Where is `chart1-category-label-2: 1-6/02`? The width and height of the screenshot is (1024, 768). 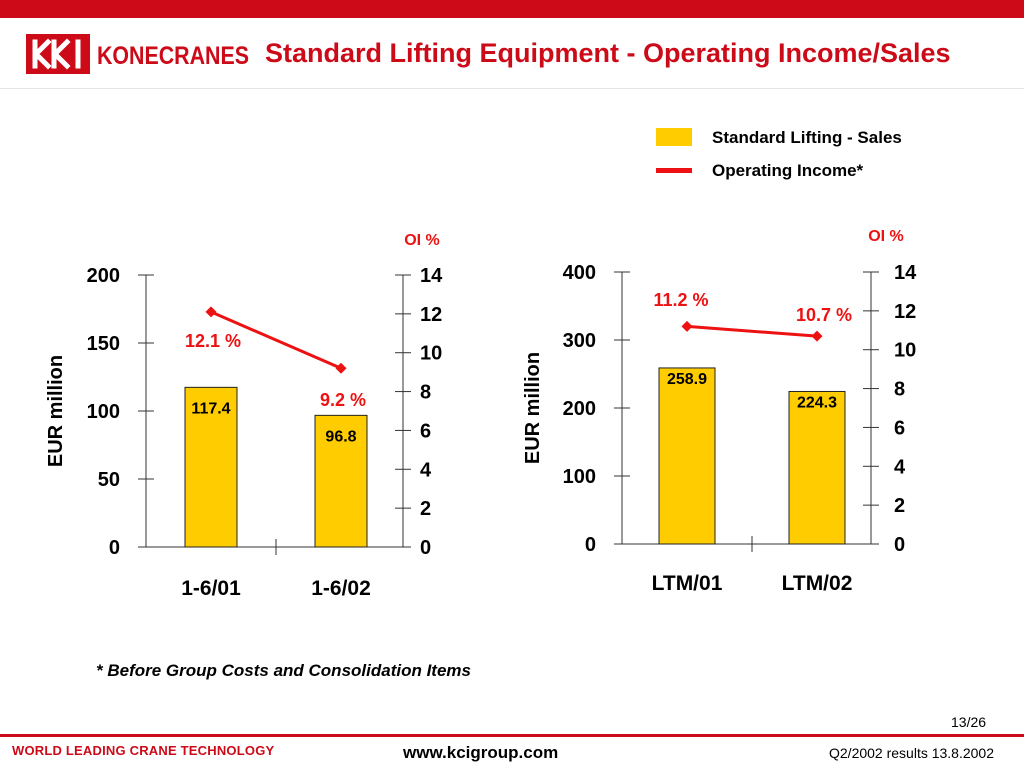
chart1-category-label-2: 1-6/02 is located at coordinates (341, 588).